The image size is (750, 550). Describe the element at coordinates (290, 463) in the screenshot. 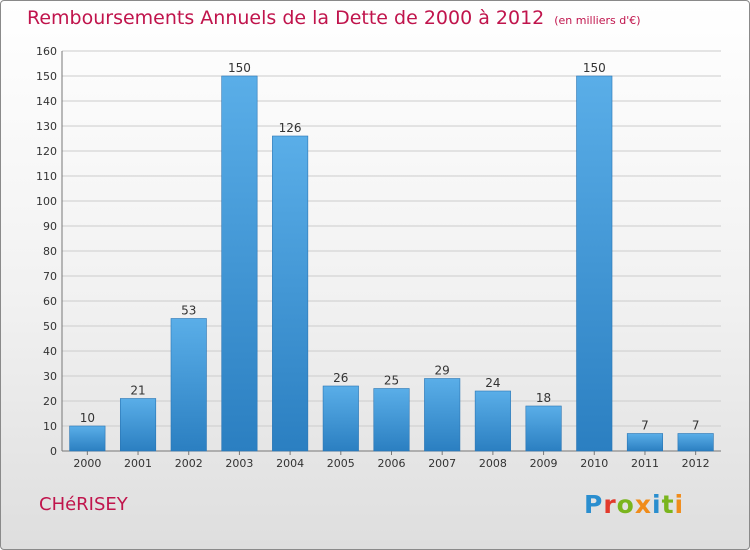

I see `x-tick-label: 2004` at that location.